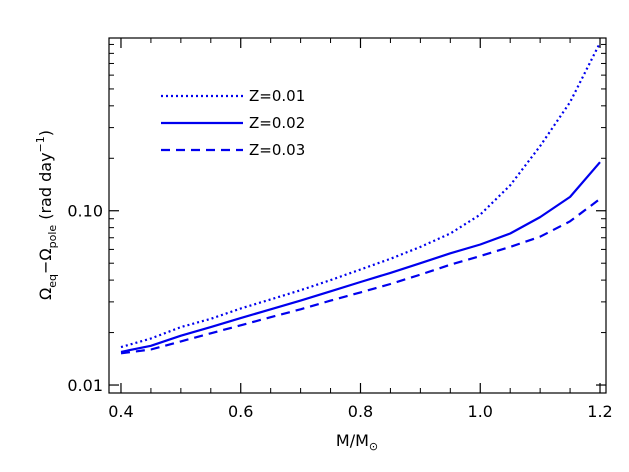  What do you see at coordinates (85, 211) in the screenshot?
I see `y-tick-label: 0.10` at bounding box center [85, 211].